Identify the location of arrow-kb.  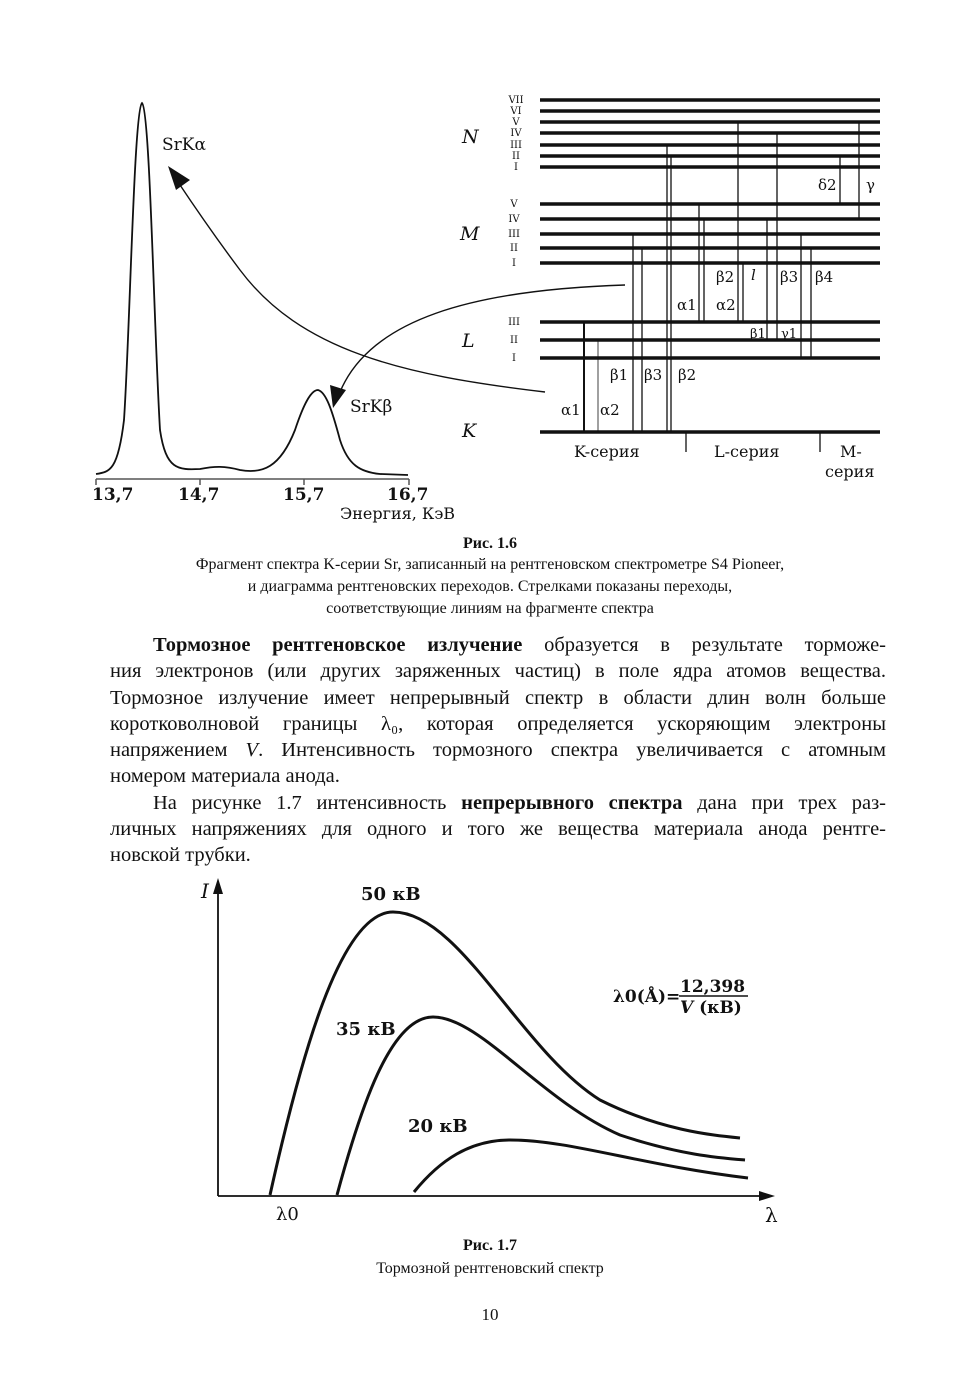
(482, 338).